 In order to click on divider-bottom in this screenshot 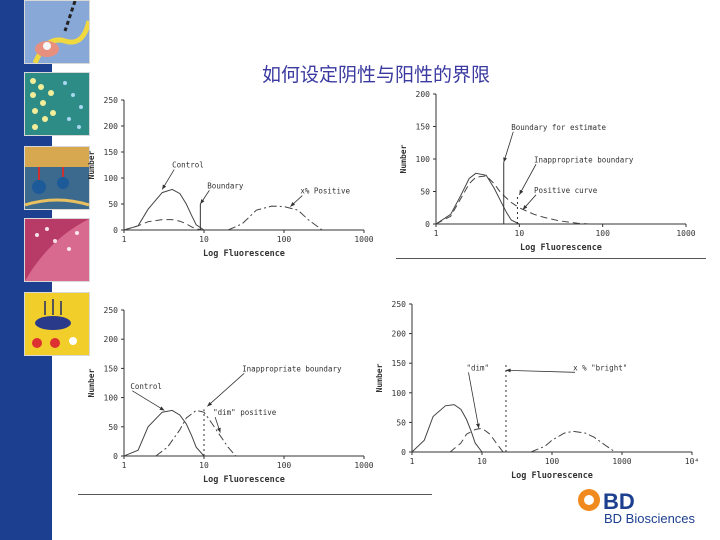, I will do `click(255, 494)`.